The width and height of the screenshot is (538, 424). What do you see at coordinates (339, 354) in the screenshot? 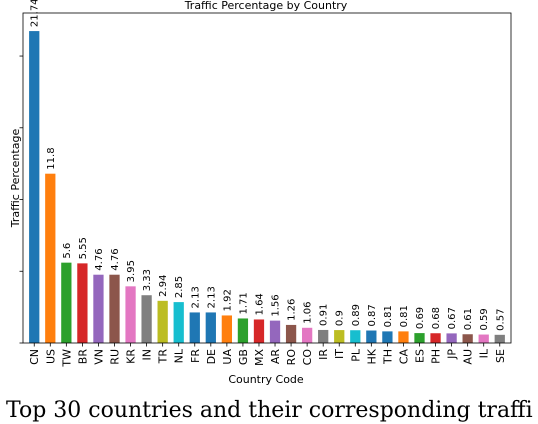
I see `x-tick-label-it: IT` at bounding box center [339, 354].